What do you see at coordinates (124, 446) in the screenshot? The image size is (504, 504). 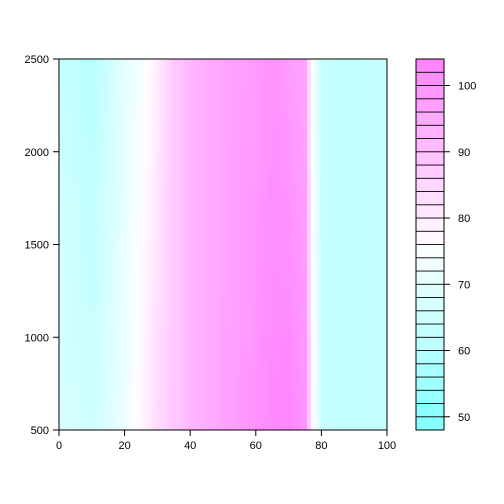 I see `x-tick-label: 20` at bounding box center [124, 446].